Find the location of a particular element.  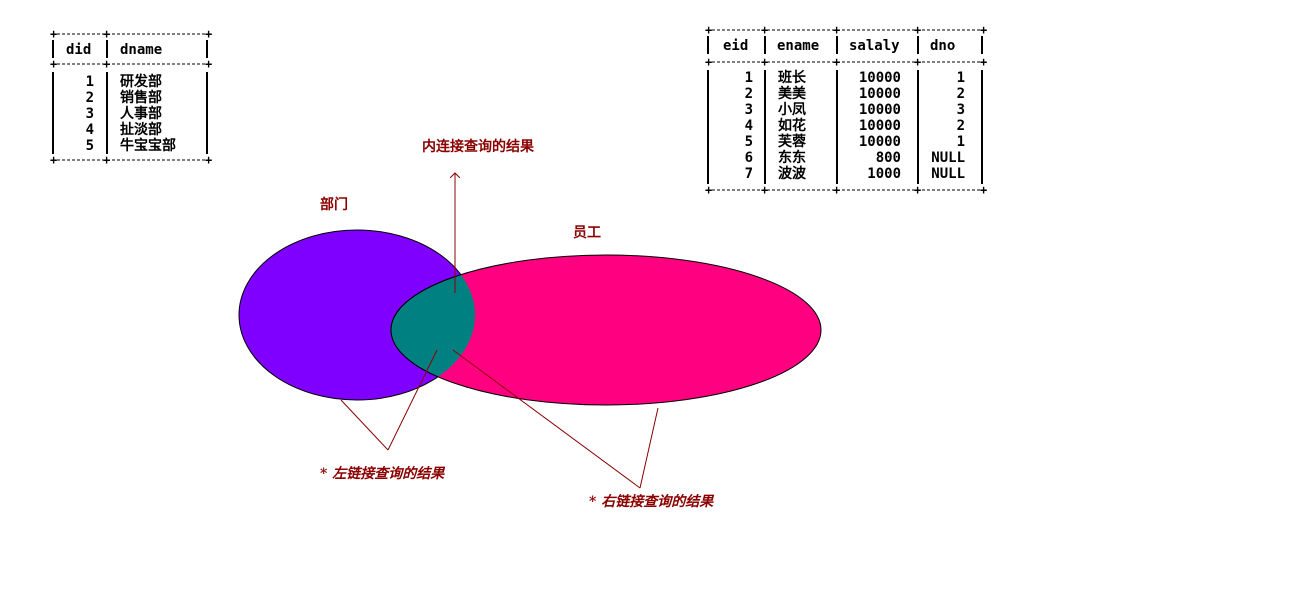

intersection-region is located at coordinates (432, 327).